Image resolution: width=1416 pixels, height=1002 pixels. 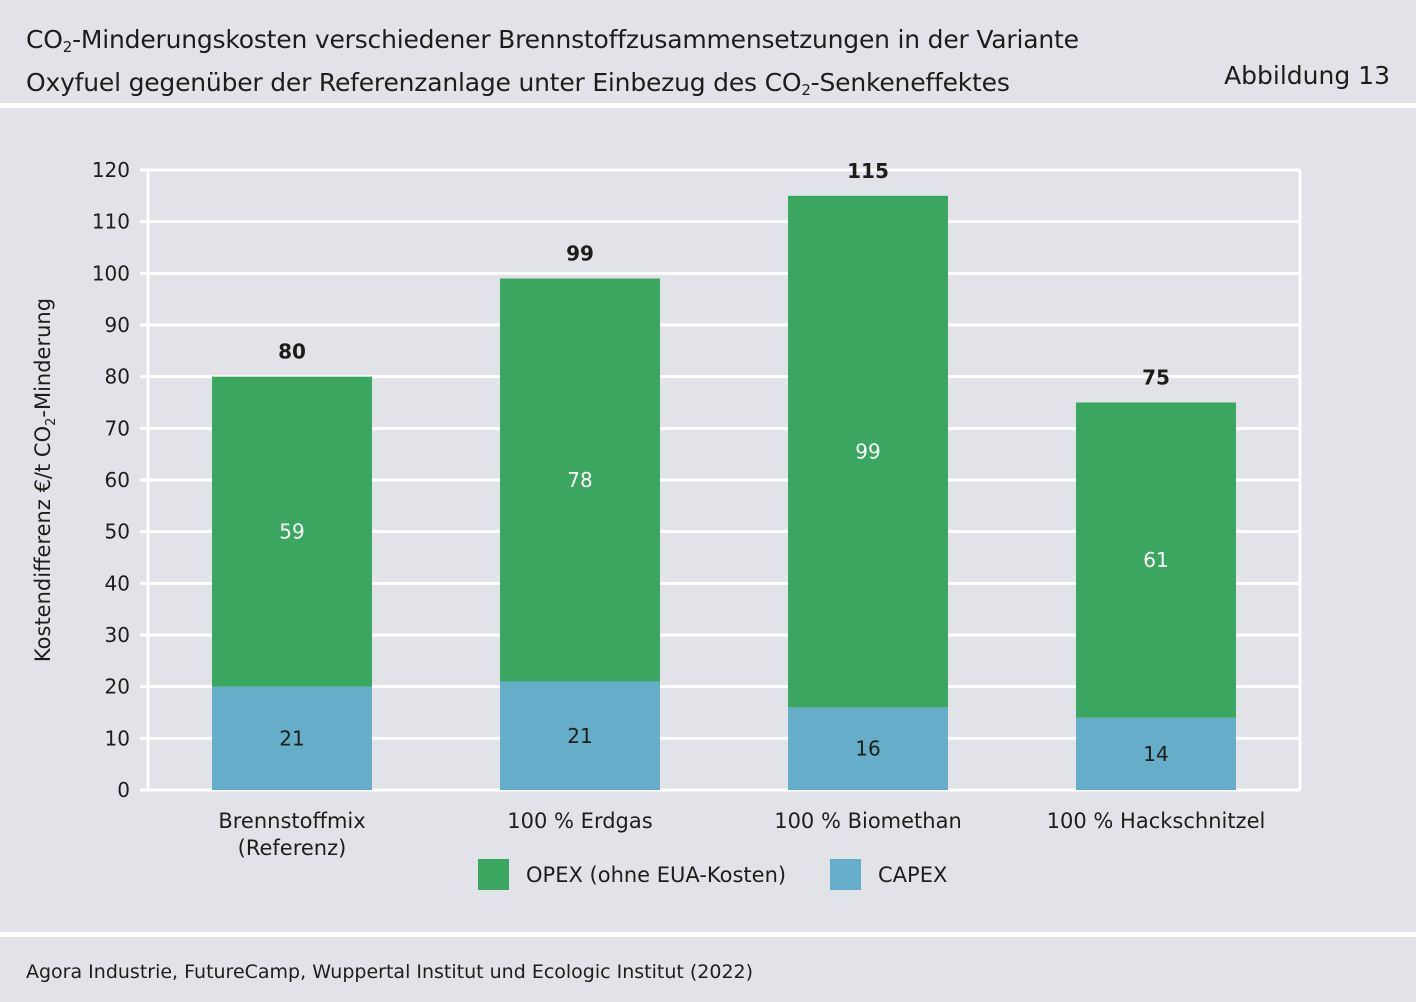 What do you see at coordinates (1307, 75) in the screenshot?
I see `figure-label: Abbildung 13` at bounding box center [1307, 75].